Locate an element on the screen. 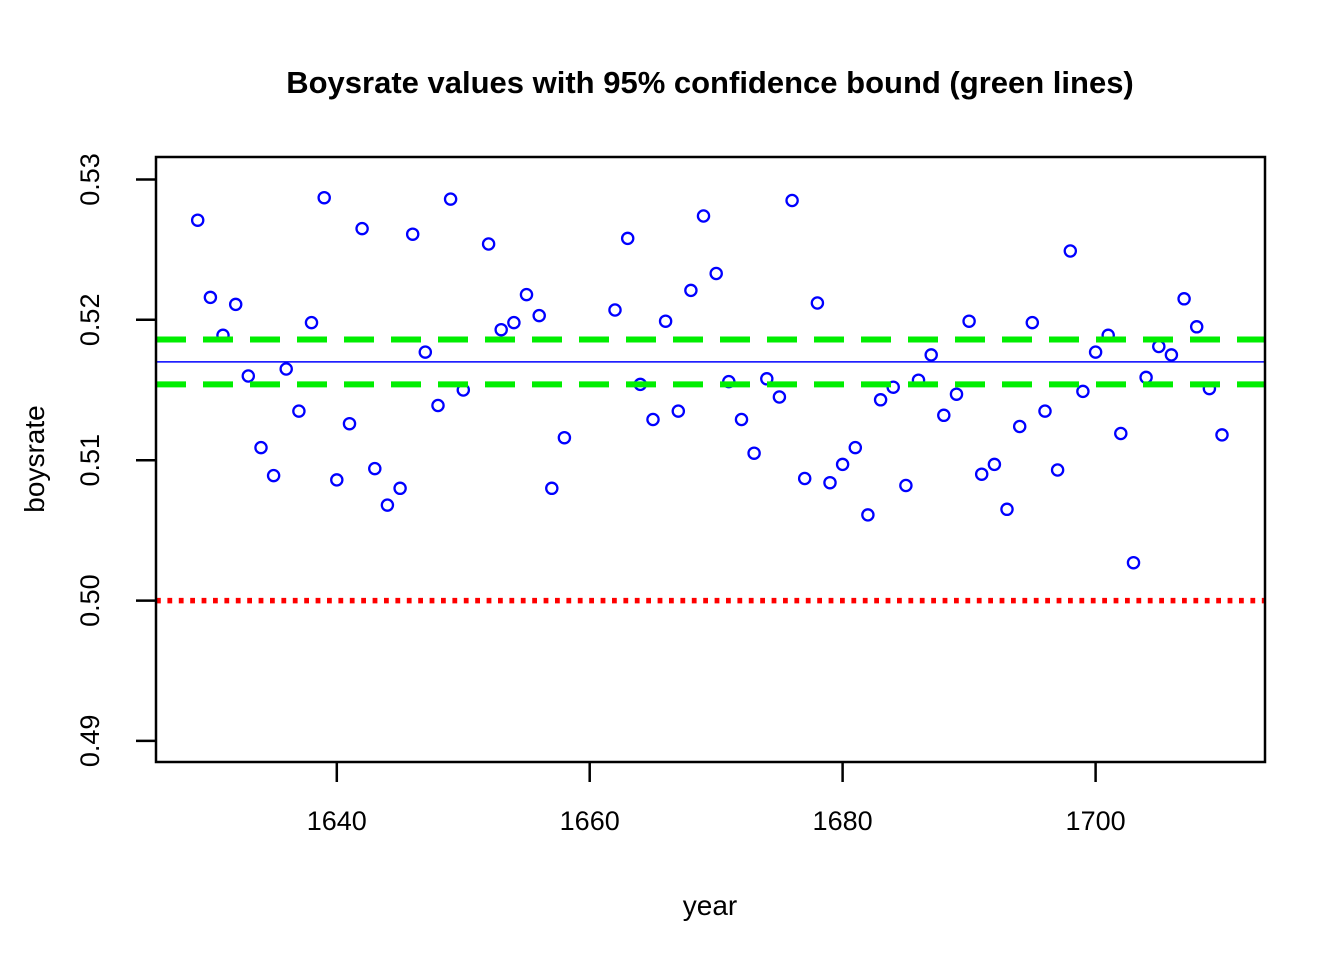 The height and width of the screenshot is (960, 1344). y-tick-label: 0.49 is located at coordinates (90, 741).